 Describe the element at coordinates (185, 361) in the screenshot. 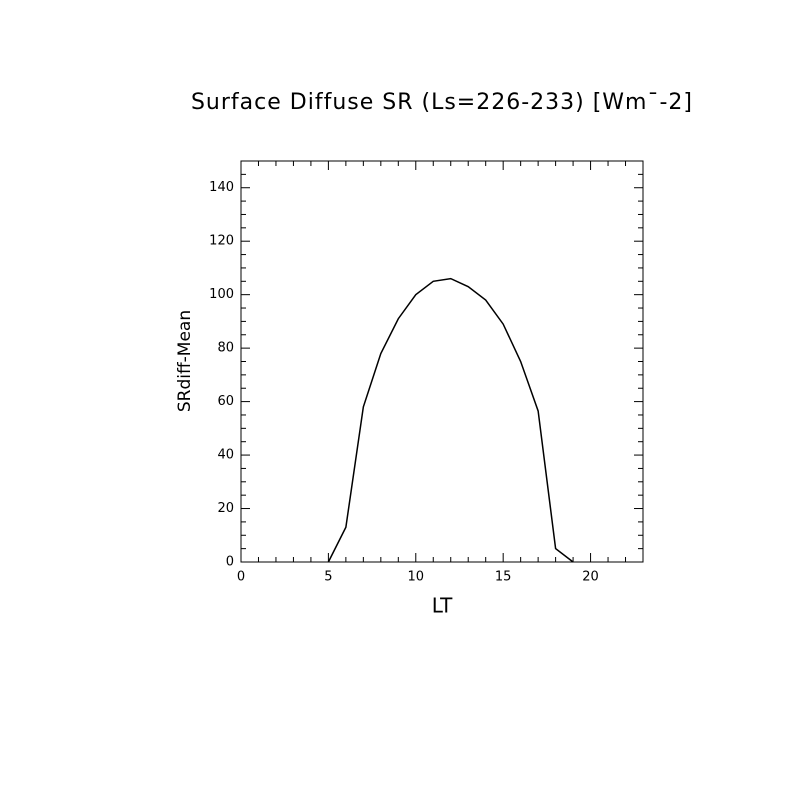

I see `y-axis-label: SRdiff-Mean` at that location.